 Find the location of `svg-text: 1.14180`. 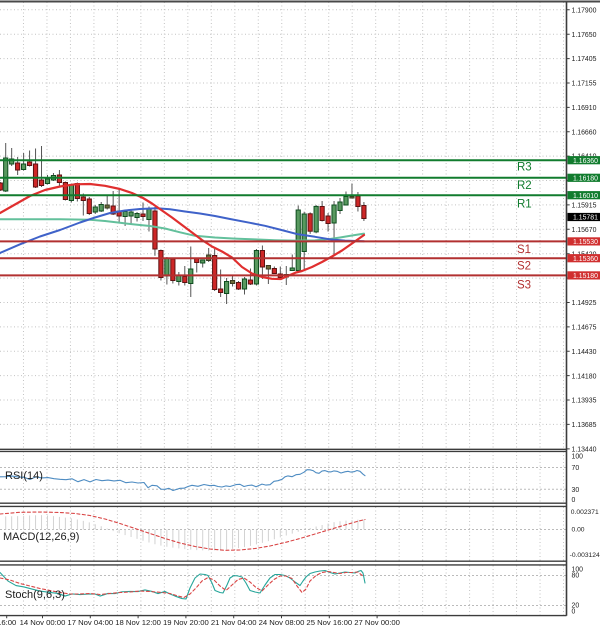

svg-text: 1.14180 is located at coordinates (584, 376).